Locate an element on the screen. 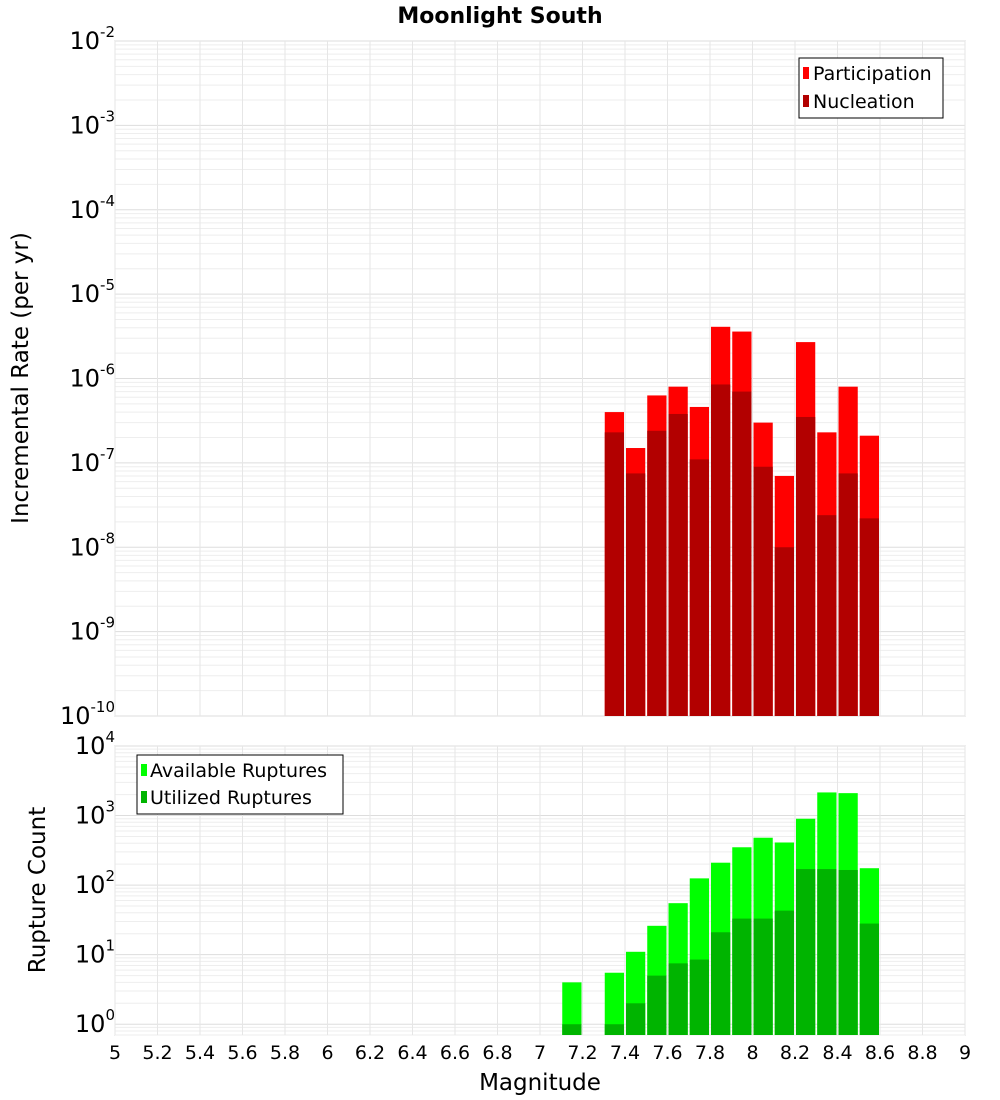 This screenshot has width=1000, height=1100. y-tick-label: 10³ is located at coordinates (95, 814).